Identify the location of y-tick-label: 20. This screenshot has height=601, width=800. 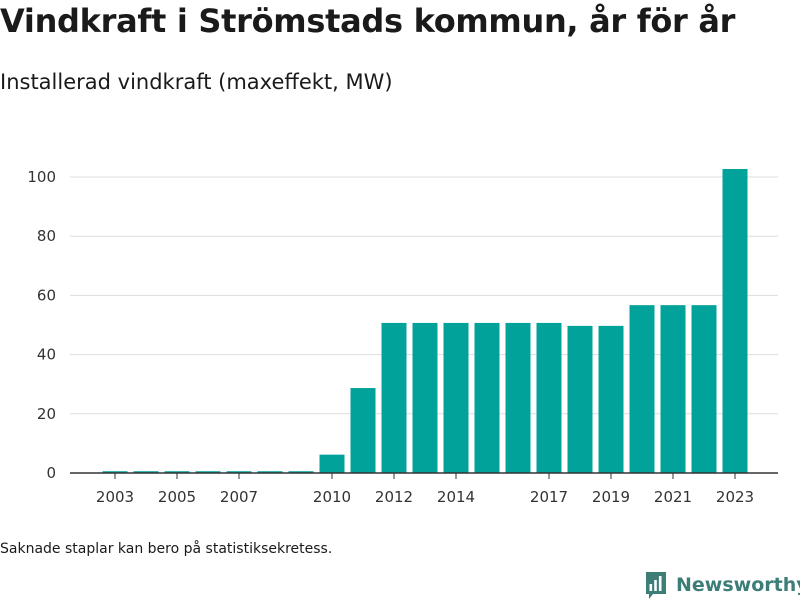
(46, 414).